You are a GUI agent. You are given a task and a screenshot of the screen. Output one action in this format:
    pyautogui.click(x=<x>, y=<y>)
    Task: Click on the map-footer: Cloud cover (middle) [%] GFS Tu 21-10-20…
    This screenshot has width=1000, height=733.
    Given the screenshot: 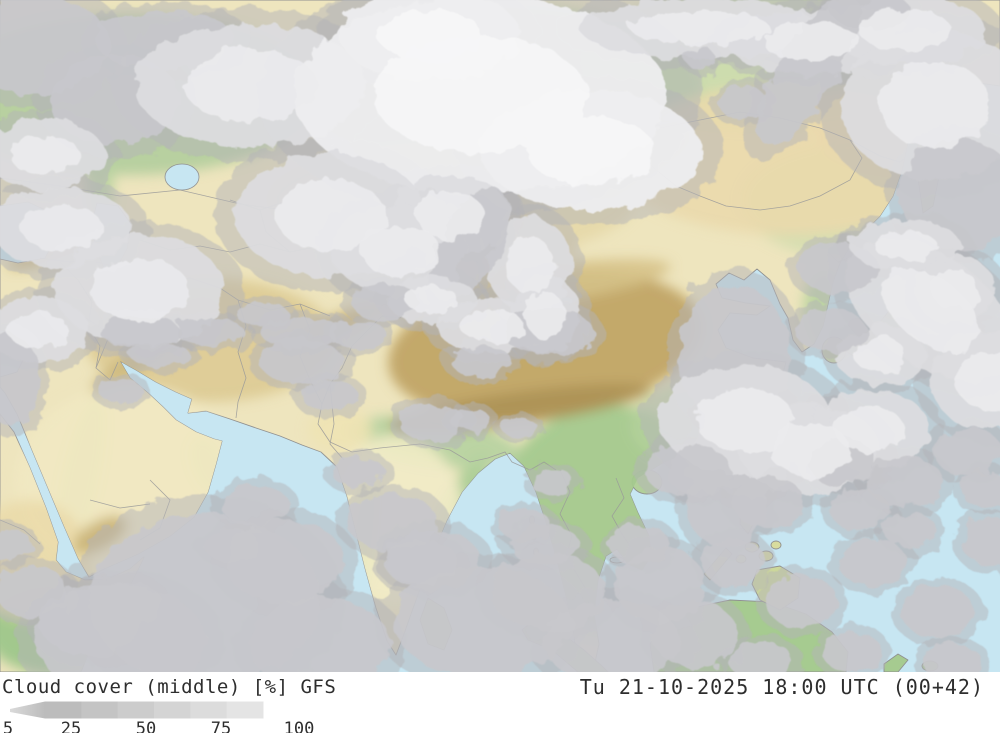 What is the action you would take?
    pyautogui.click(x=500, y=702)
    